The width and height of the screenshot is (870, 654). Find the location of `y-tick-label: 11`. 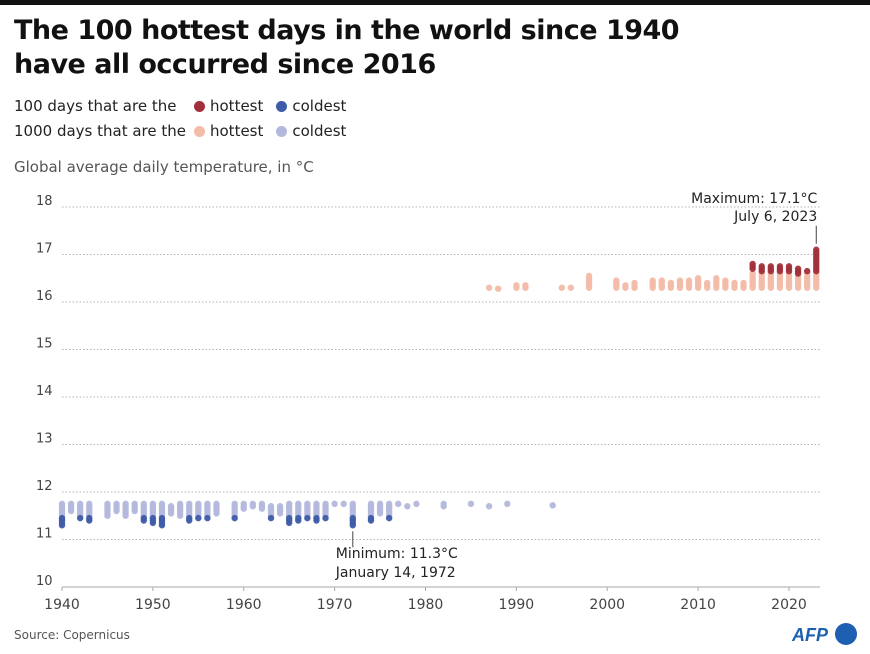

y-tick-label: 11 is located at coordinates (44, 534).